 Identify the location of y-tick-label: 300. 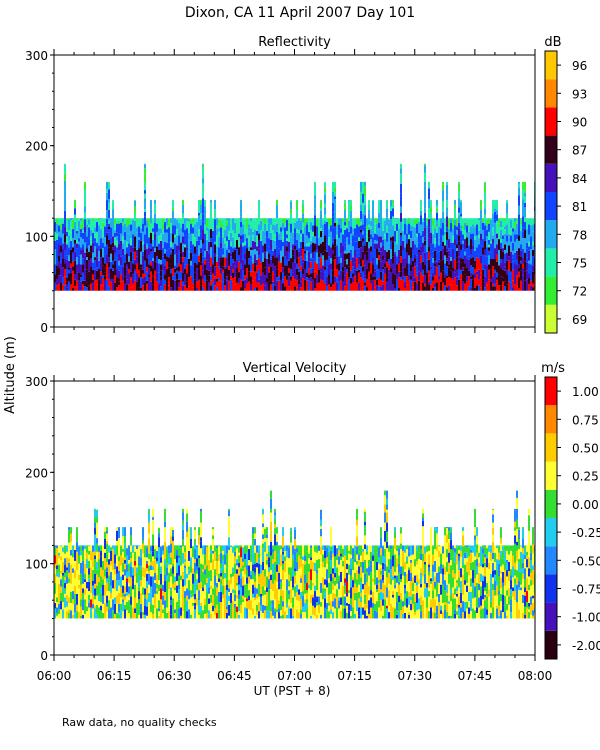
(36, 56).